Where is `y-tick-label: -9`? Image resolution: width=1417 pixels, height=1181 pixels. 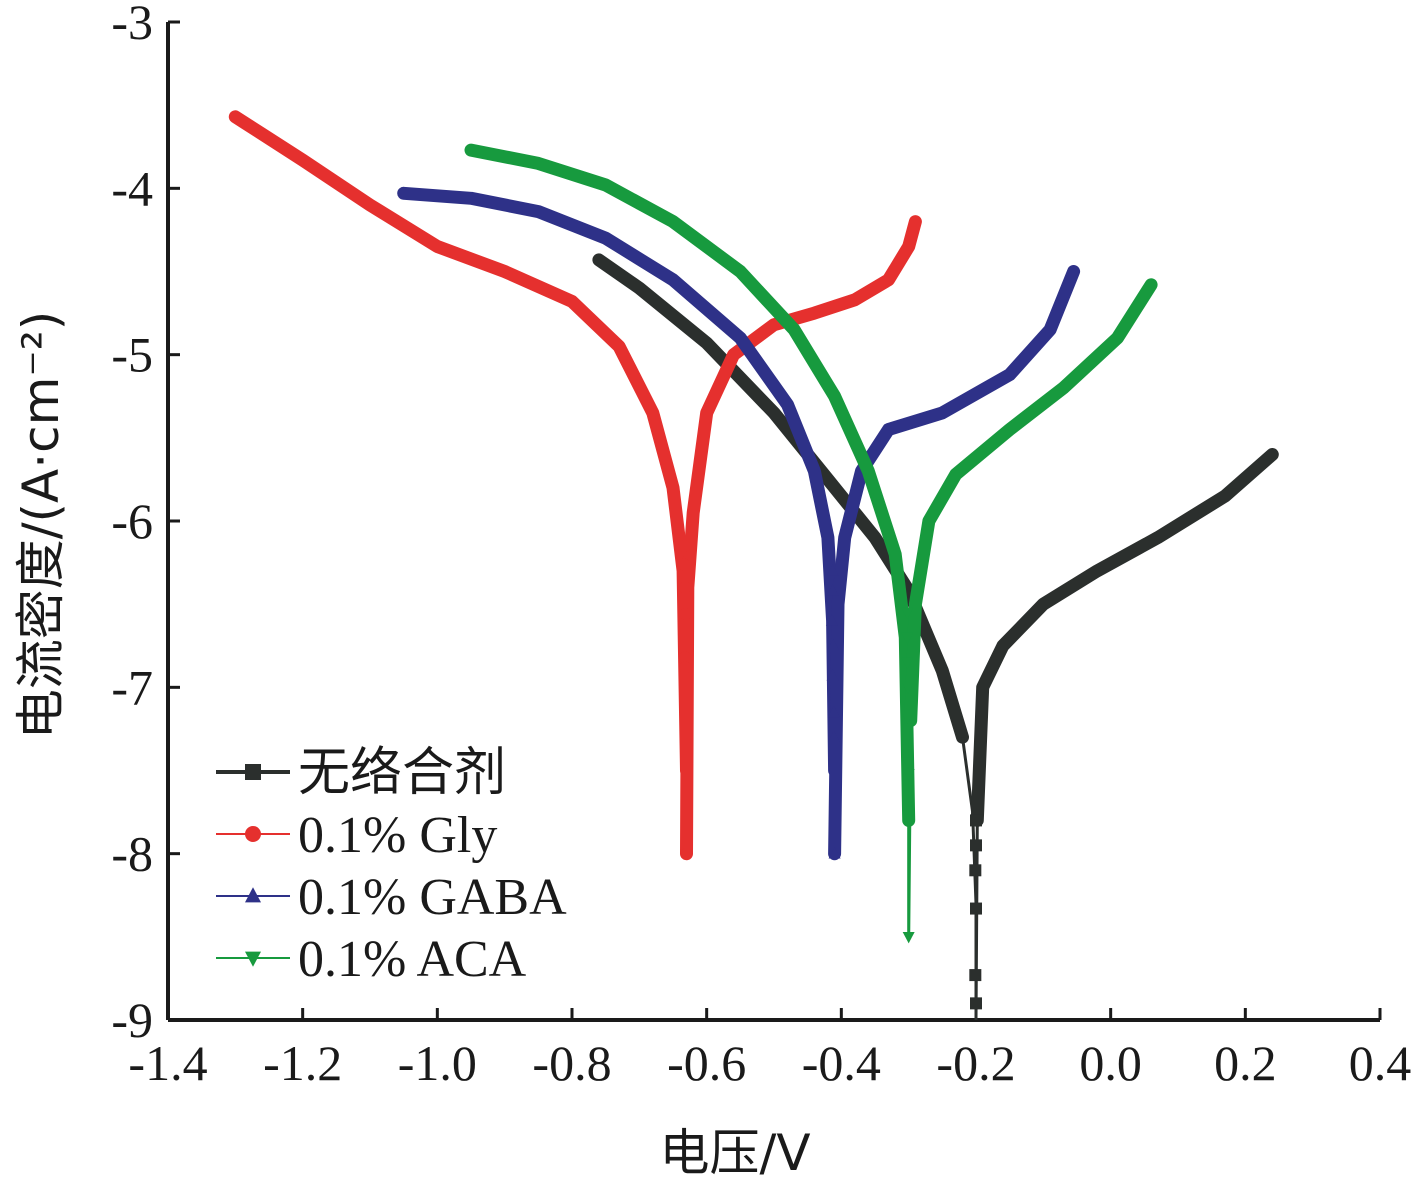
y-tick-label: -9 is located at coordinates (132, 1020).